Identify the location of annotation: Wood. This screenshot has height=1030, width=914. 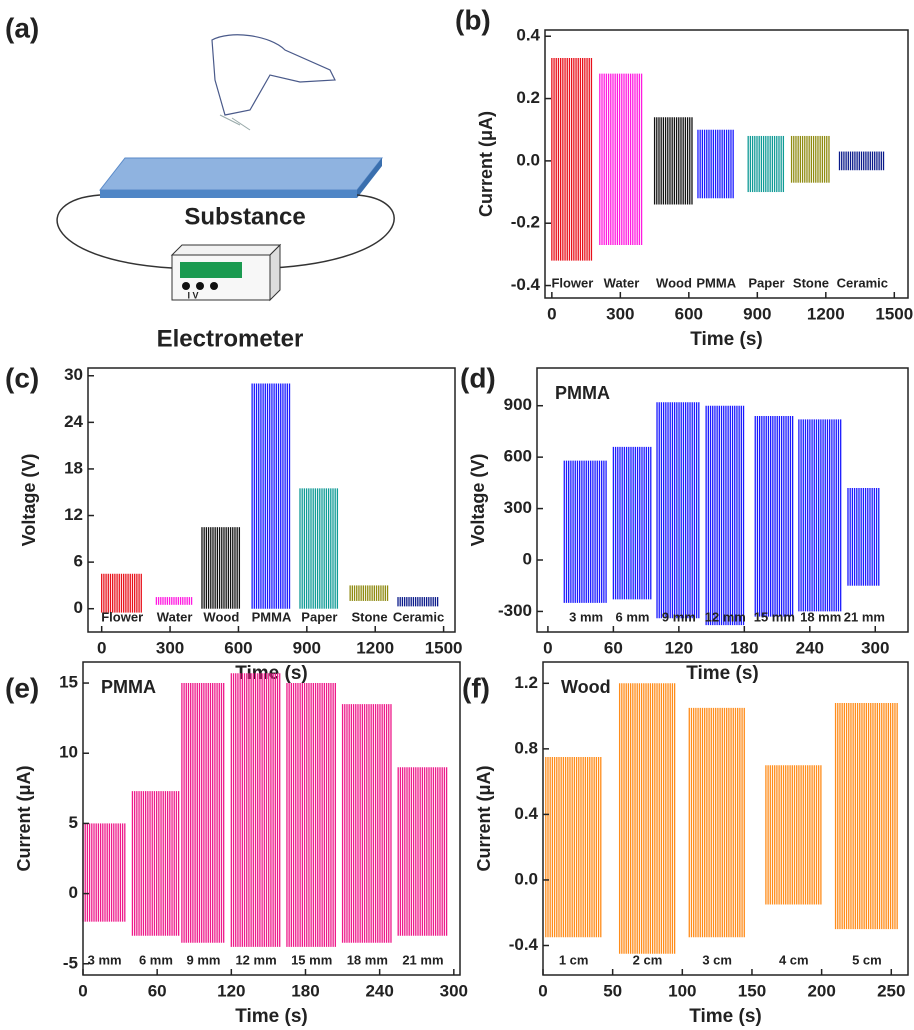
(586, 687).